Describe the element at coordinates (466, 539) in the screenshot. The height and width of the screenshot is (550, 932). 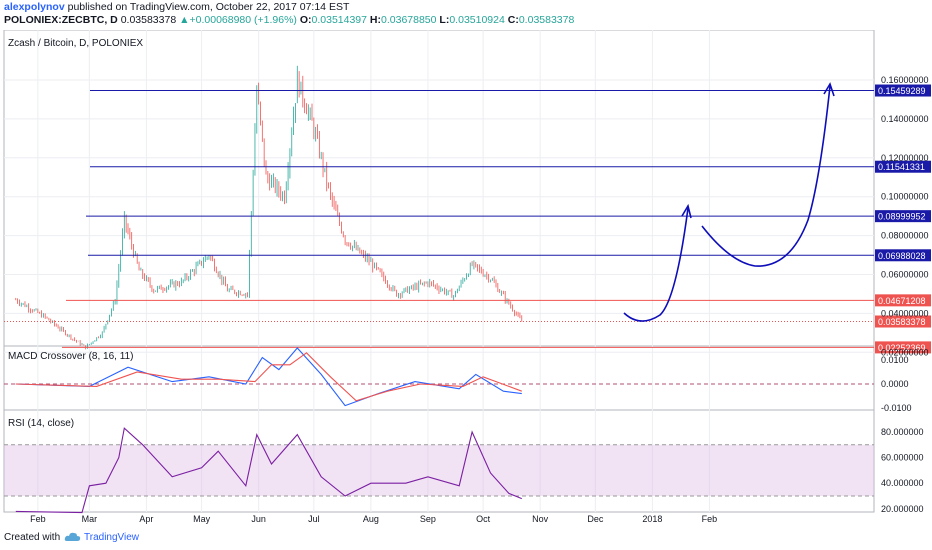
I see `footer: Created with TradingView` at that location.